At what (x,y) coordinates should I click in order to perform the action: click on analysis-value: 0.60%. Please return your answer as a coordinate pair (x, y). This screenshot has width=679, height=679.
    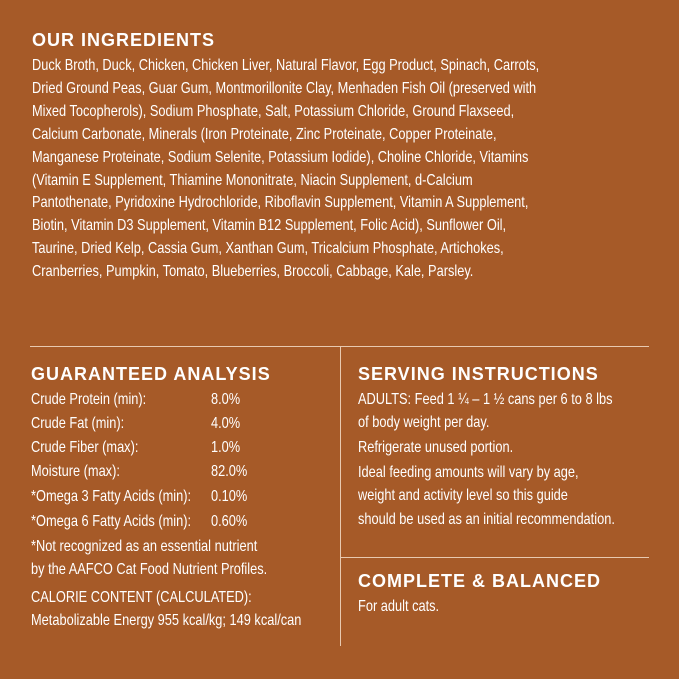
    Looking at the image, I should click on (229, 521).